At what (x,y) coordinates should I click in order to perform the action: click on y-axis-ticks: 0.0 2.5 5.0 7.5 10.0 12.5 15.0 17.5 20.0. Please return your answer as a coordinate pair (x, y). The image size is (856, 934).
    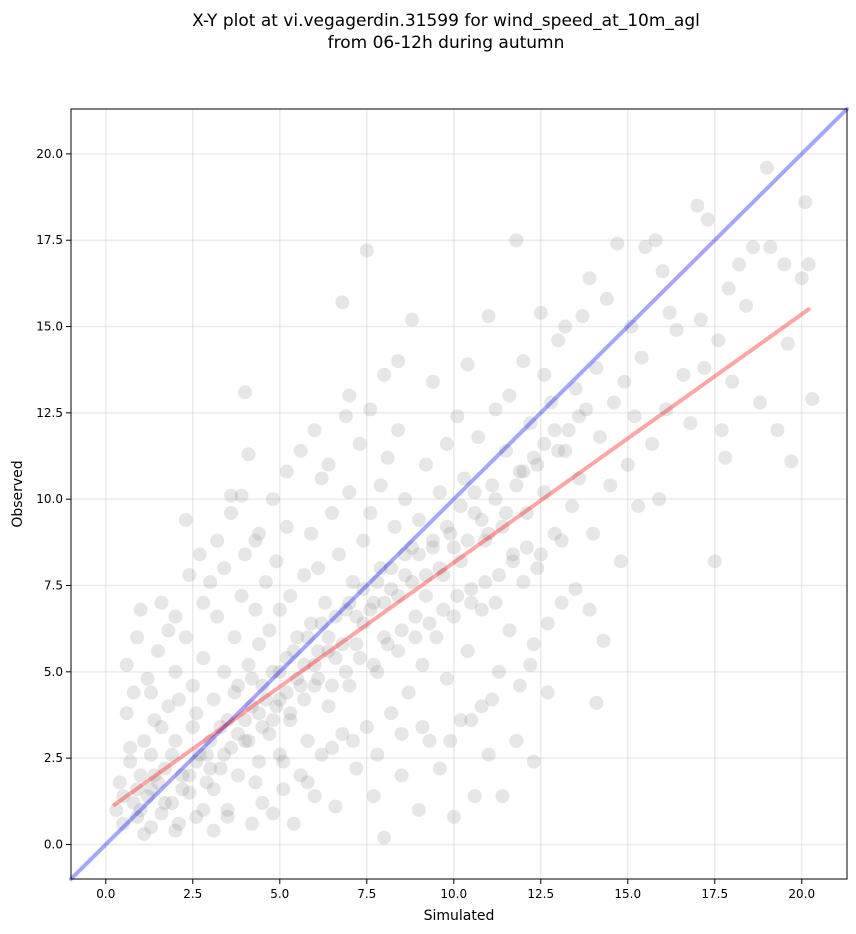
    Looking at the image, I should click on (53, 499).